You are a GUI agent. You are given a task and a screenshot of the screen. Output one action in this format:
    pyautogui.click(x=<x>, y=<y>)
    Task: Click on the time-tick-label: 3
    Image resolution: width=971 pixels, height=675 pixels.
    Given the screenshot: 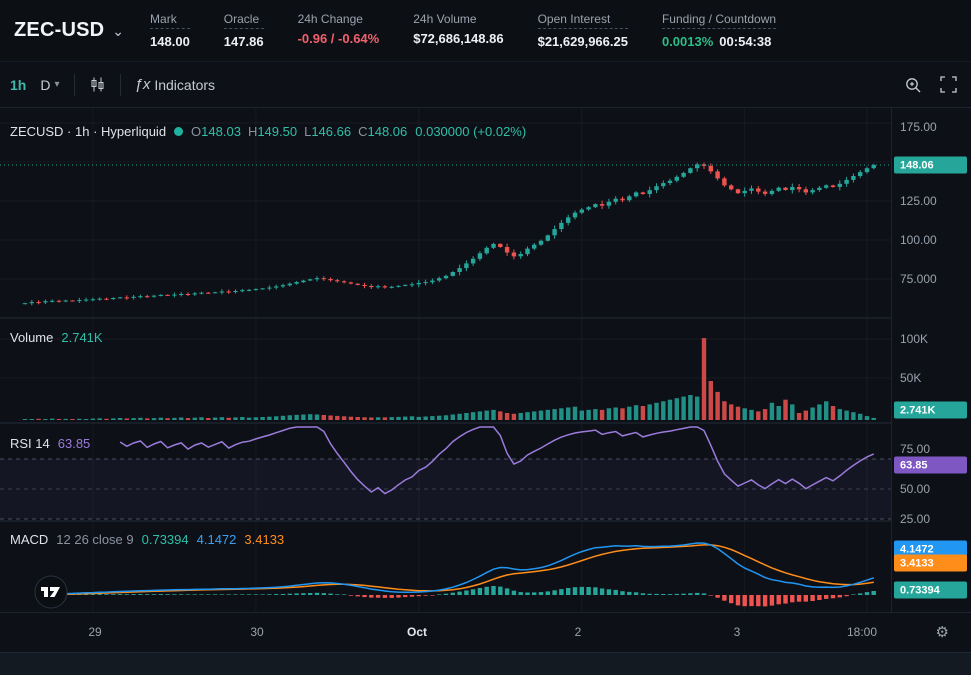 What is the action you would take?
    pyautogui.click(x=737, y=632)
    